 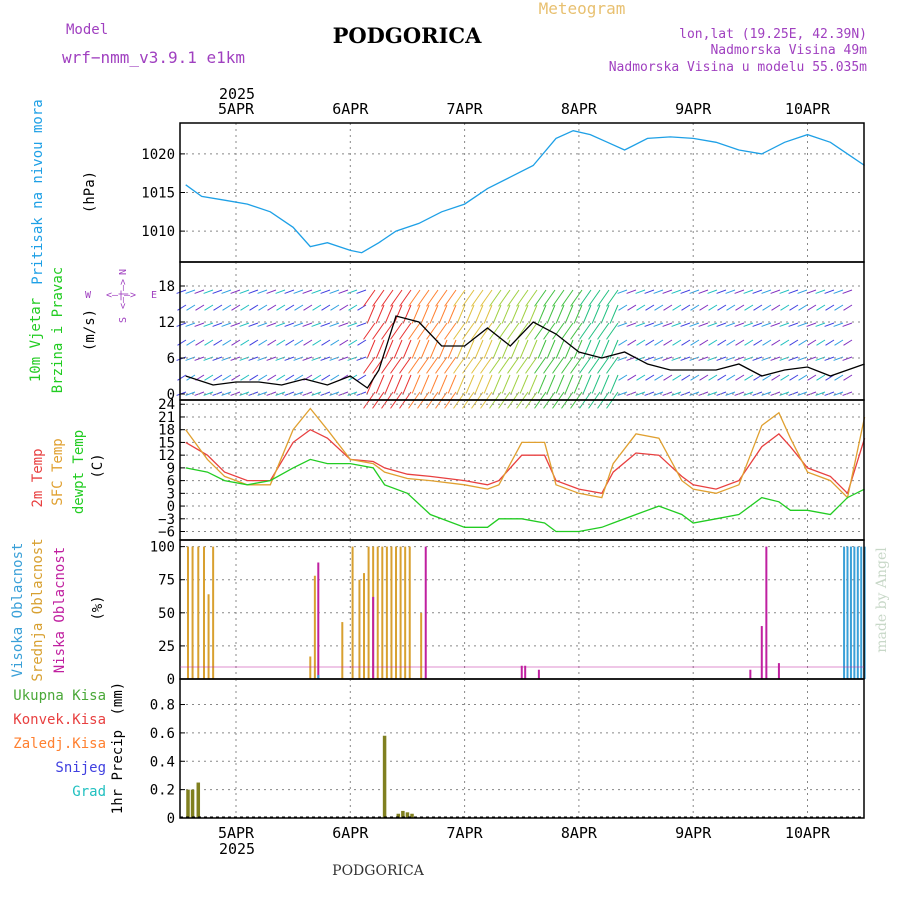 What do you see at coordinates (350, 833) in the screenshot?
I see `x-tick-label-bottom: 6APR` at bounding box center [350, 833].